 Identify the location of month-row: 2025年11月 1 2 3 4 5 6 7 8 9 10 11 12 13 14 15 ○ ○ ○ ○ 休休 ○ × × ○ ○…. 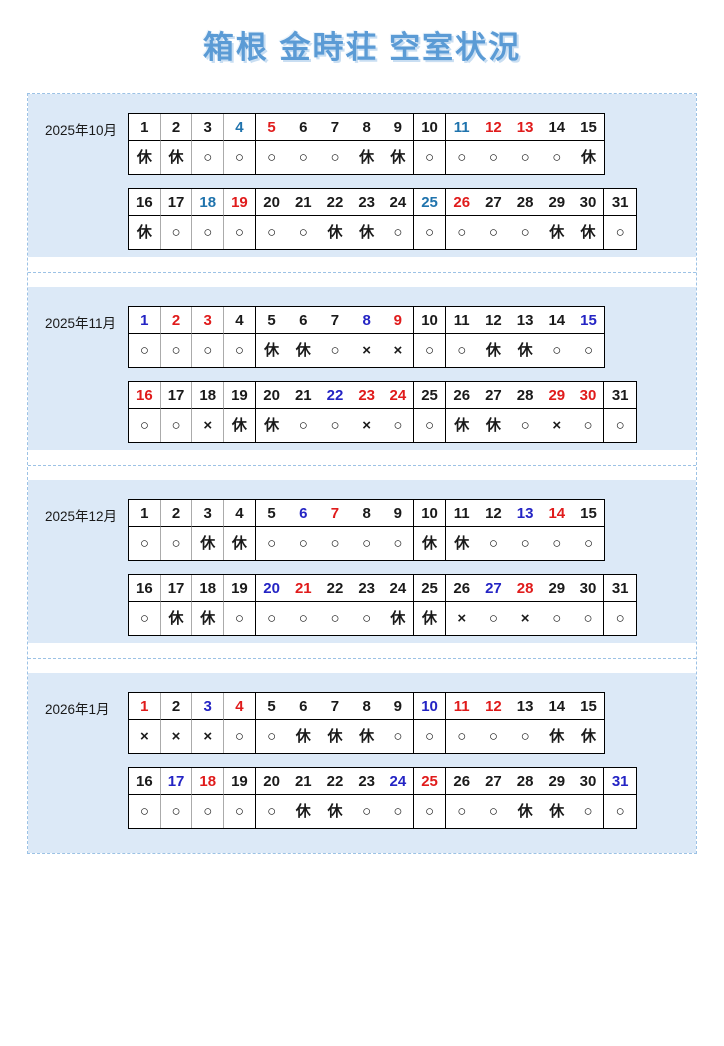
(362, 337).